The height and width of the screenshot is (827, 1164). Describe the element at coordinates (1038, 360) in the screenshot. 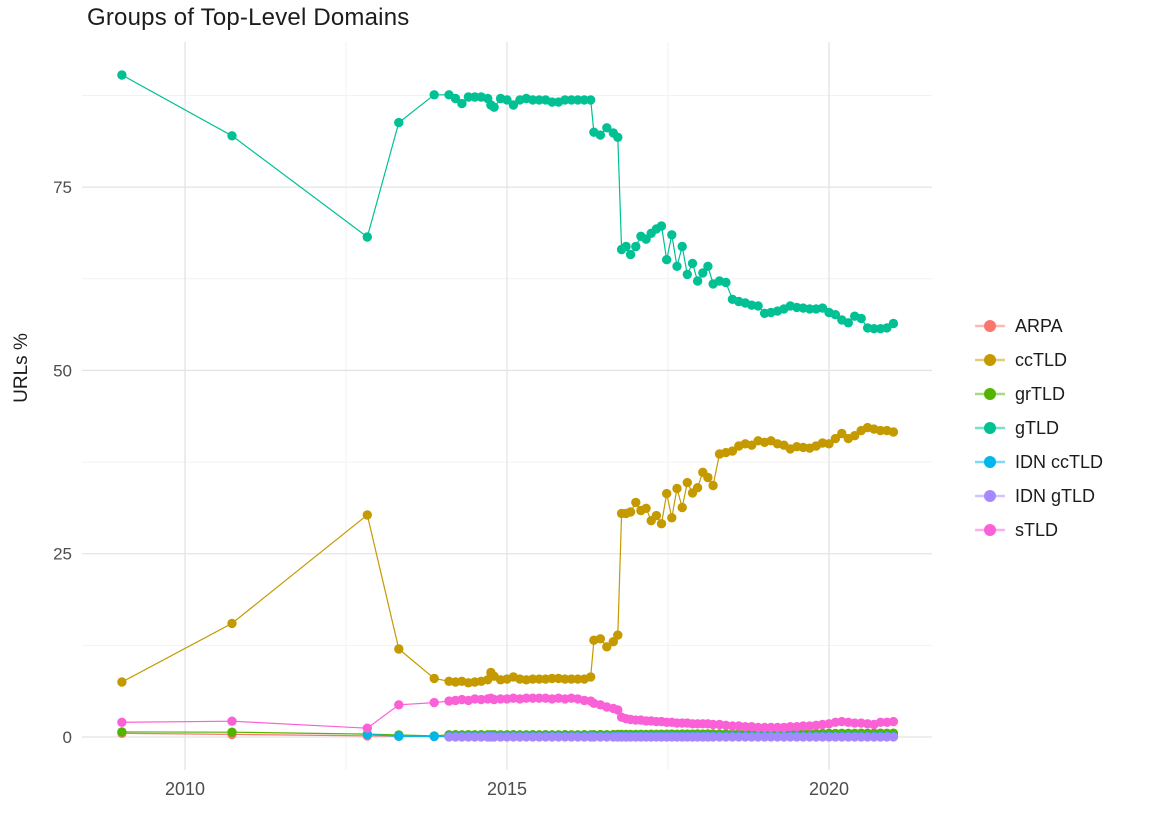

I see `legend-item-ccTLD: ccTLD` at that location.